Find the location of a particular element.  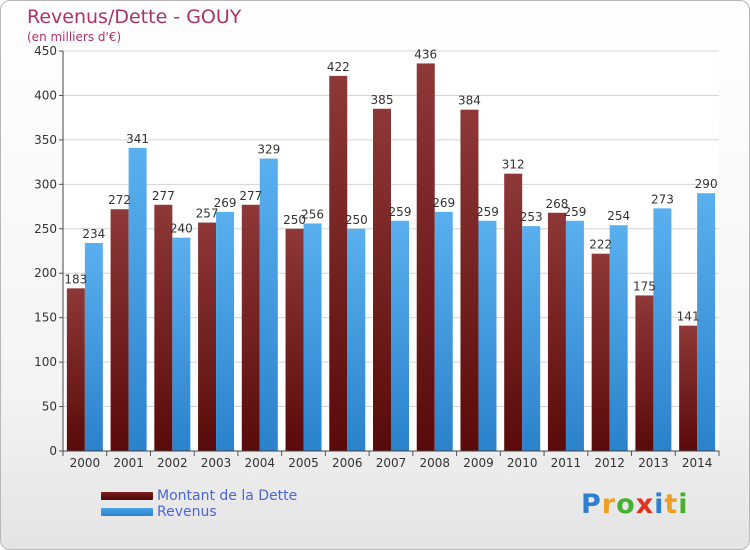

data-label-debt: 384 is located at coordinates (469, 101).